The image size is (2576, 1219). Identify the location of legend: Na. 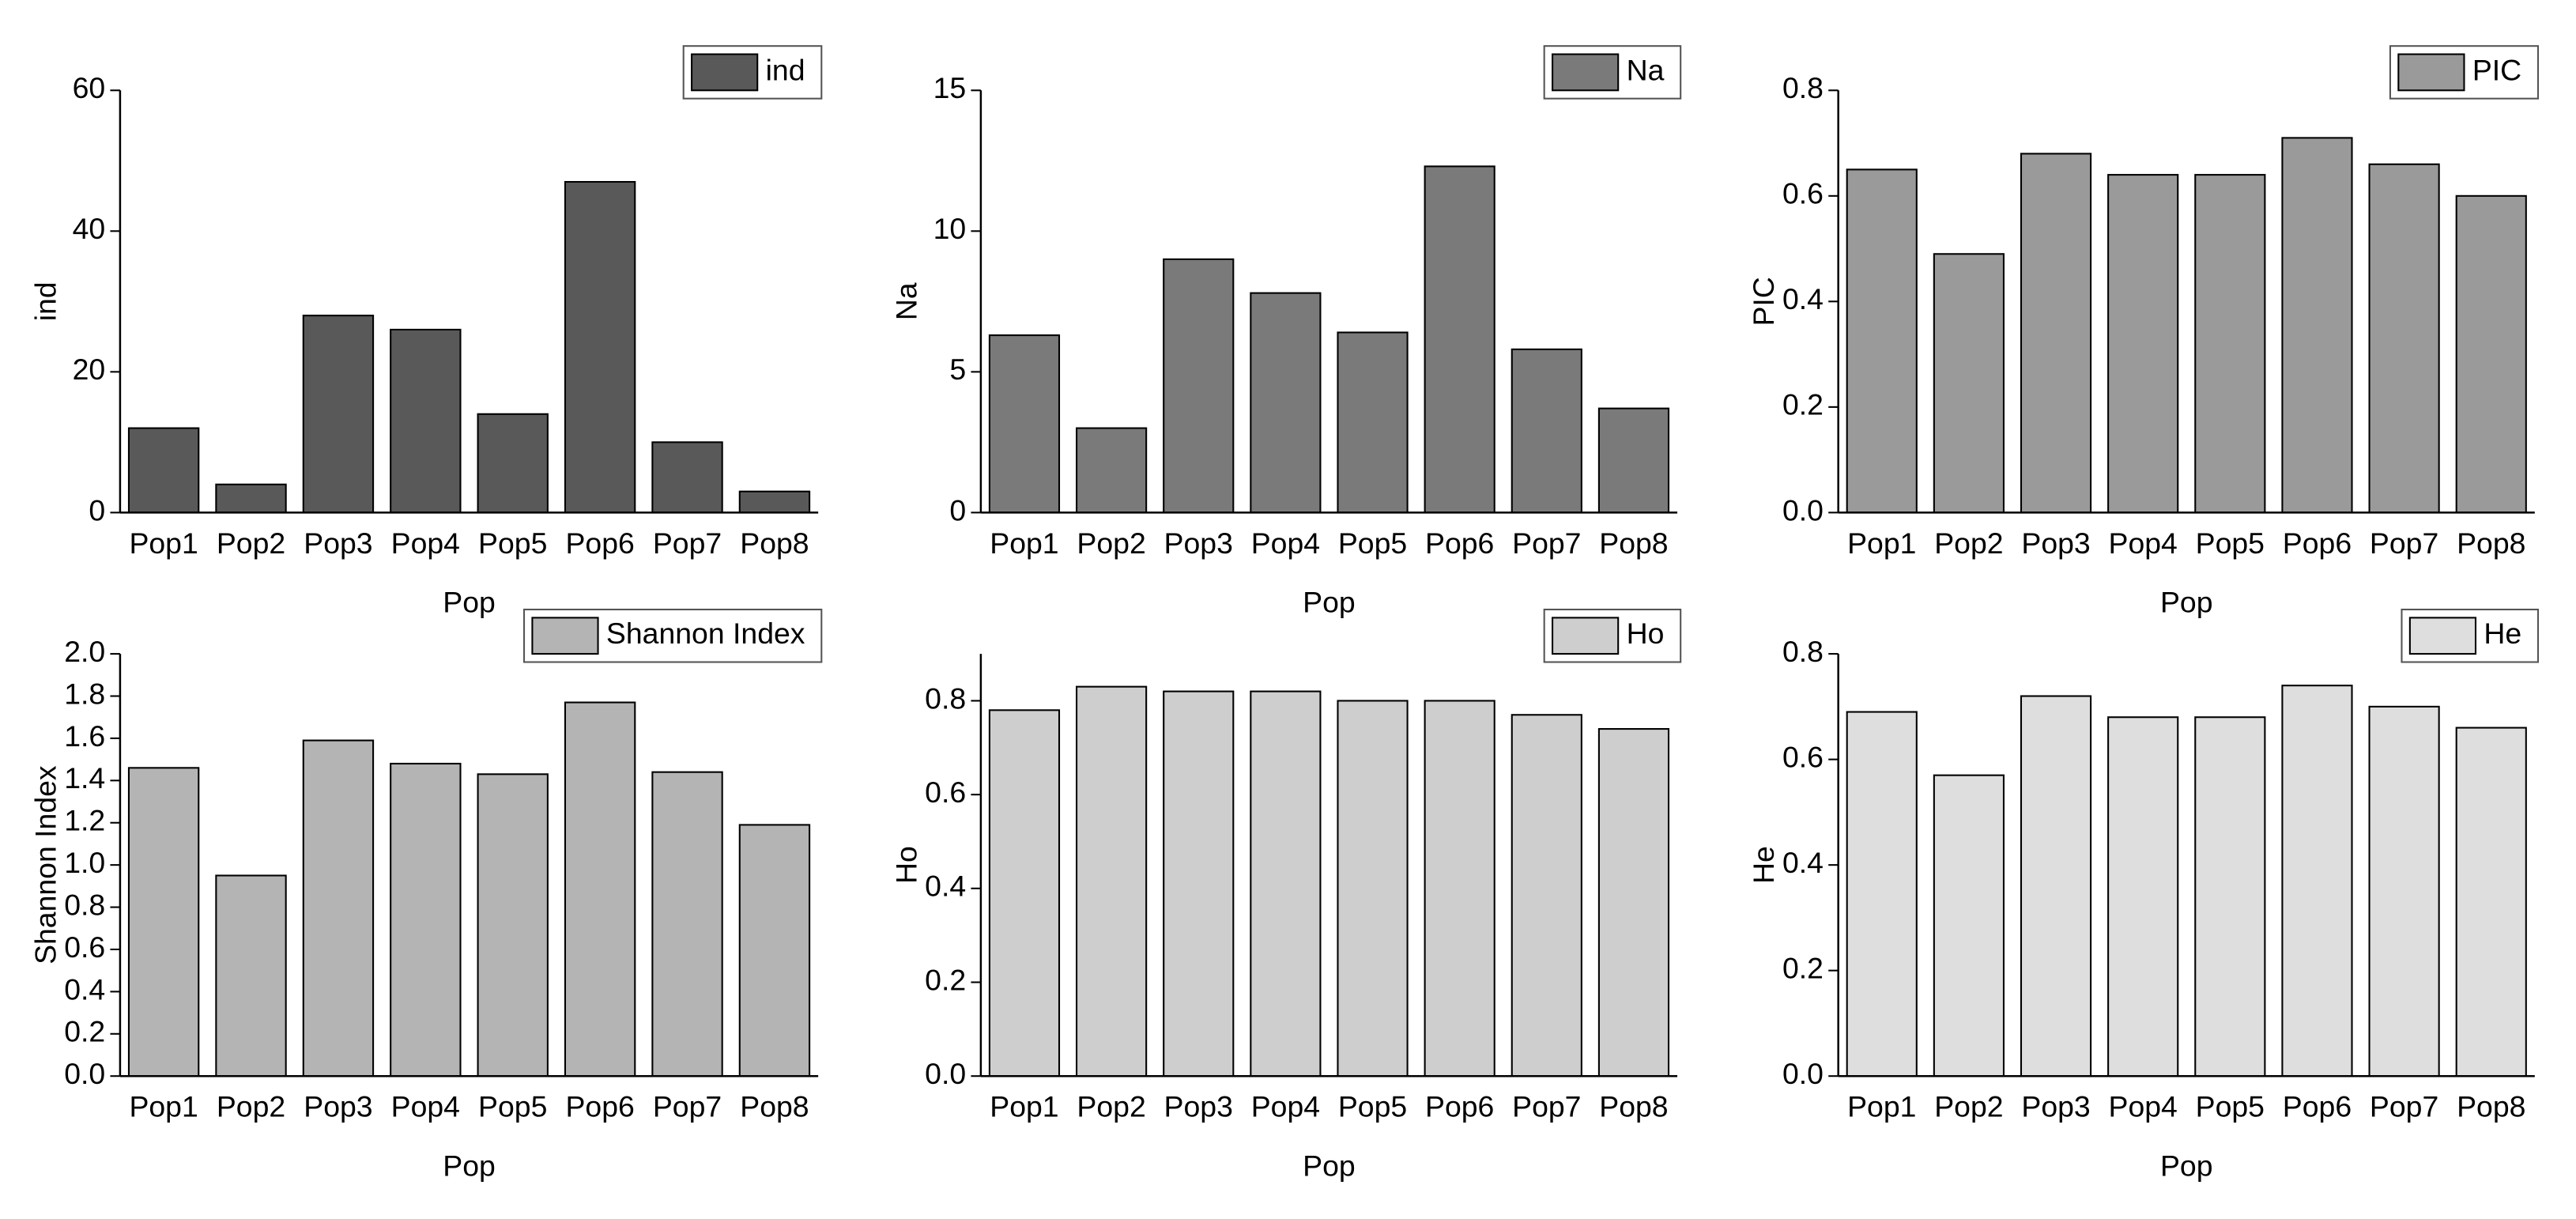
(1612, 72).